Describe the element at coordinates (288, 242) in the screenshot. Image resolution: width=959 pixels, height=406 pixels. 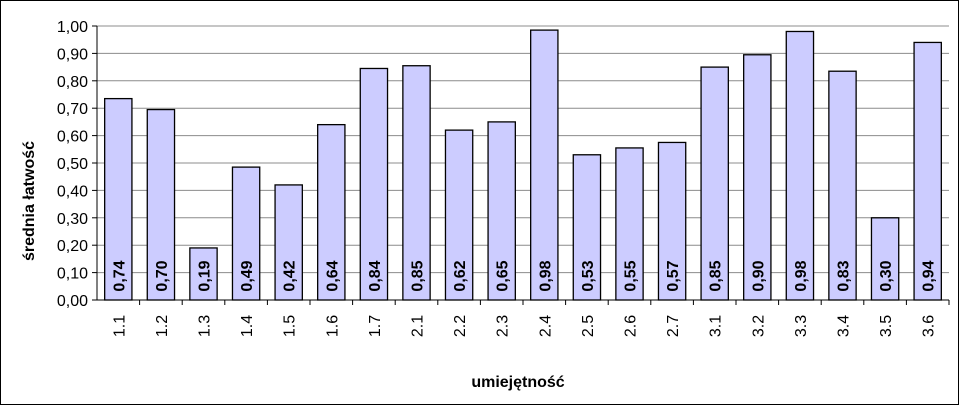
I see `bar-1.5` at that location.